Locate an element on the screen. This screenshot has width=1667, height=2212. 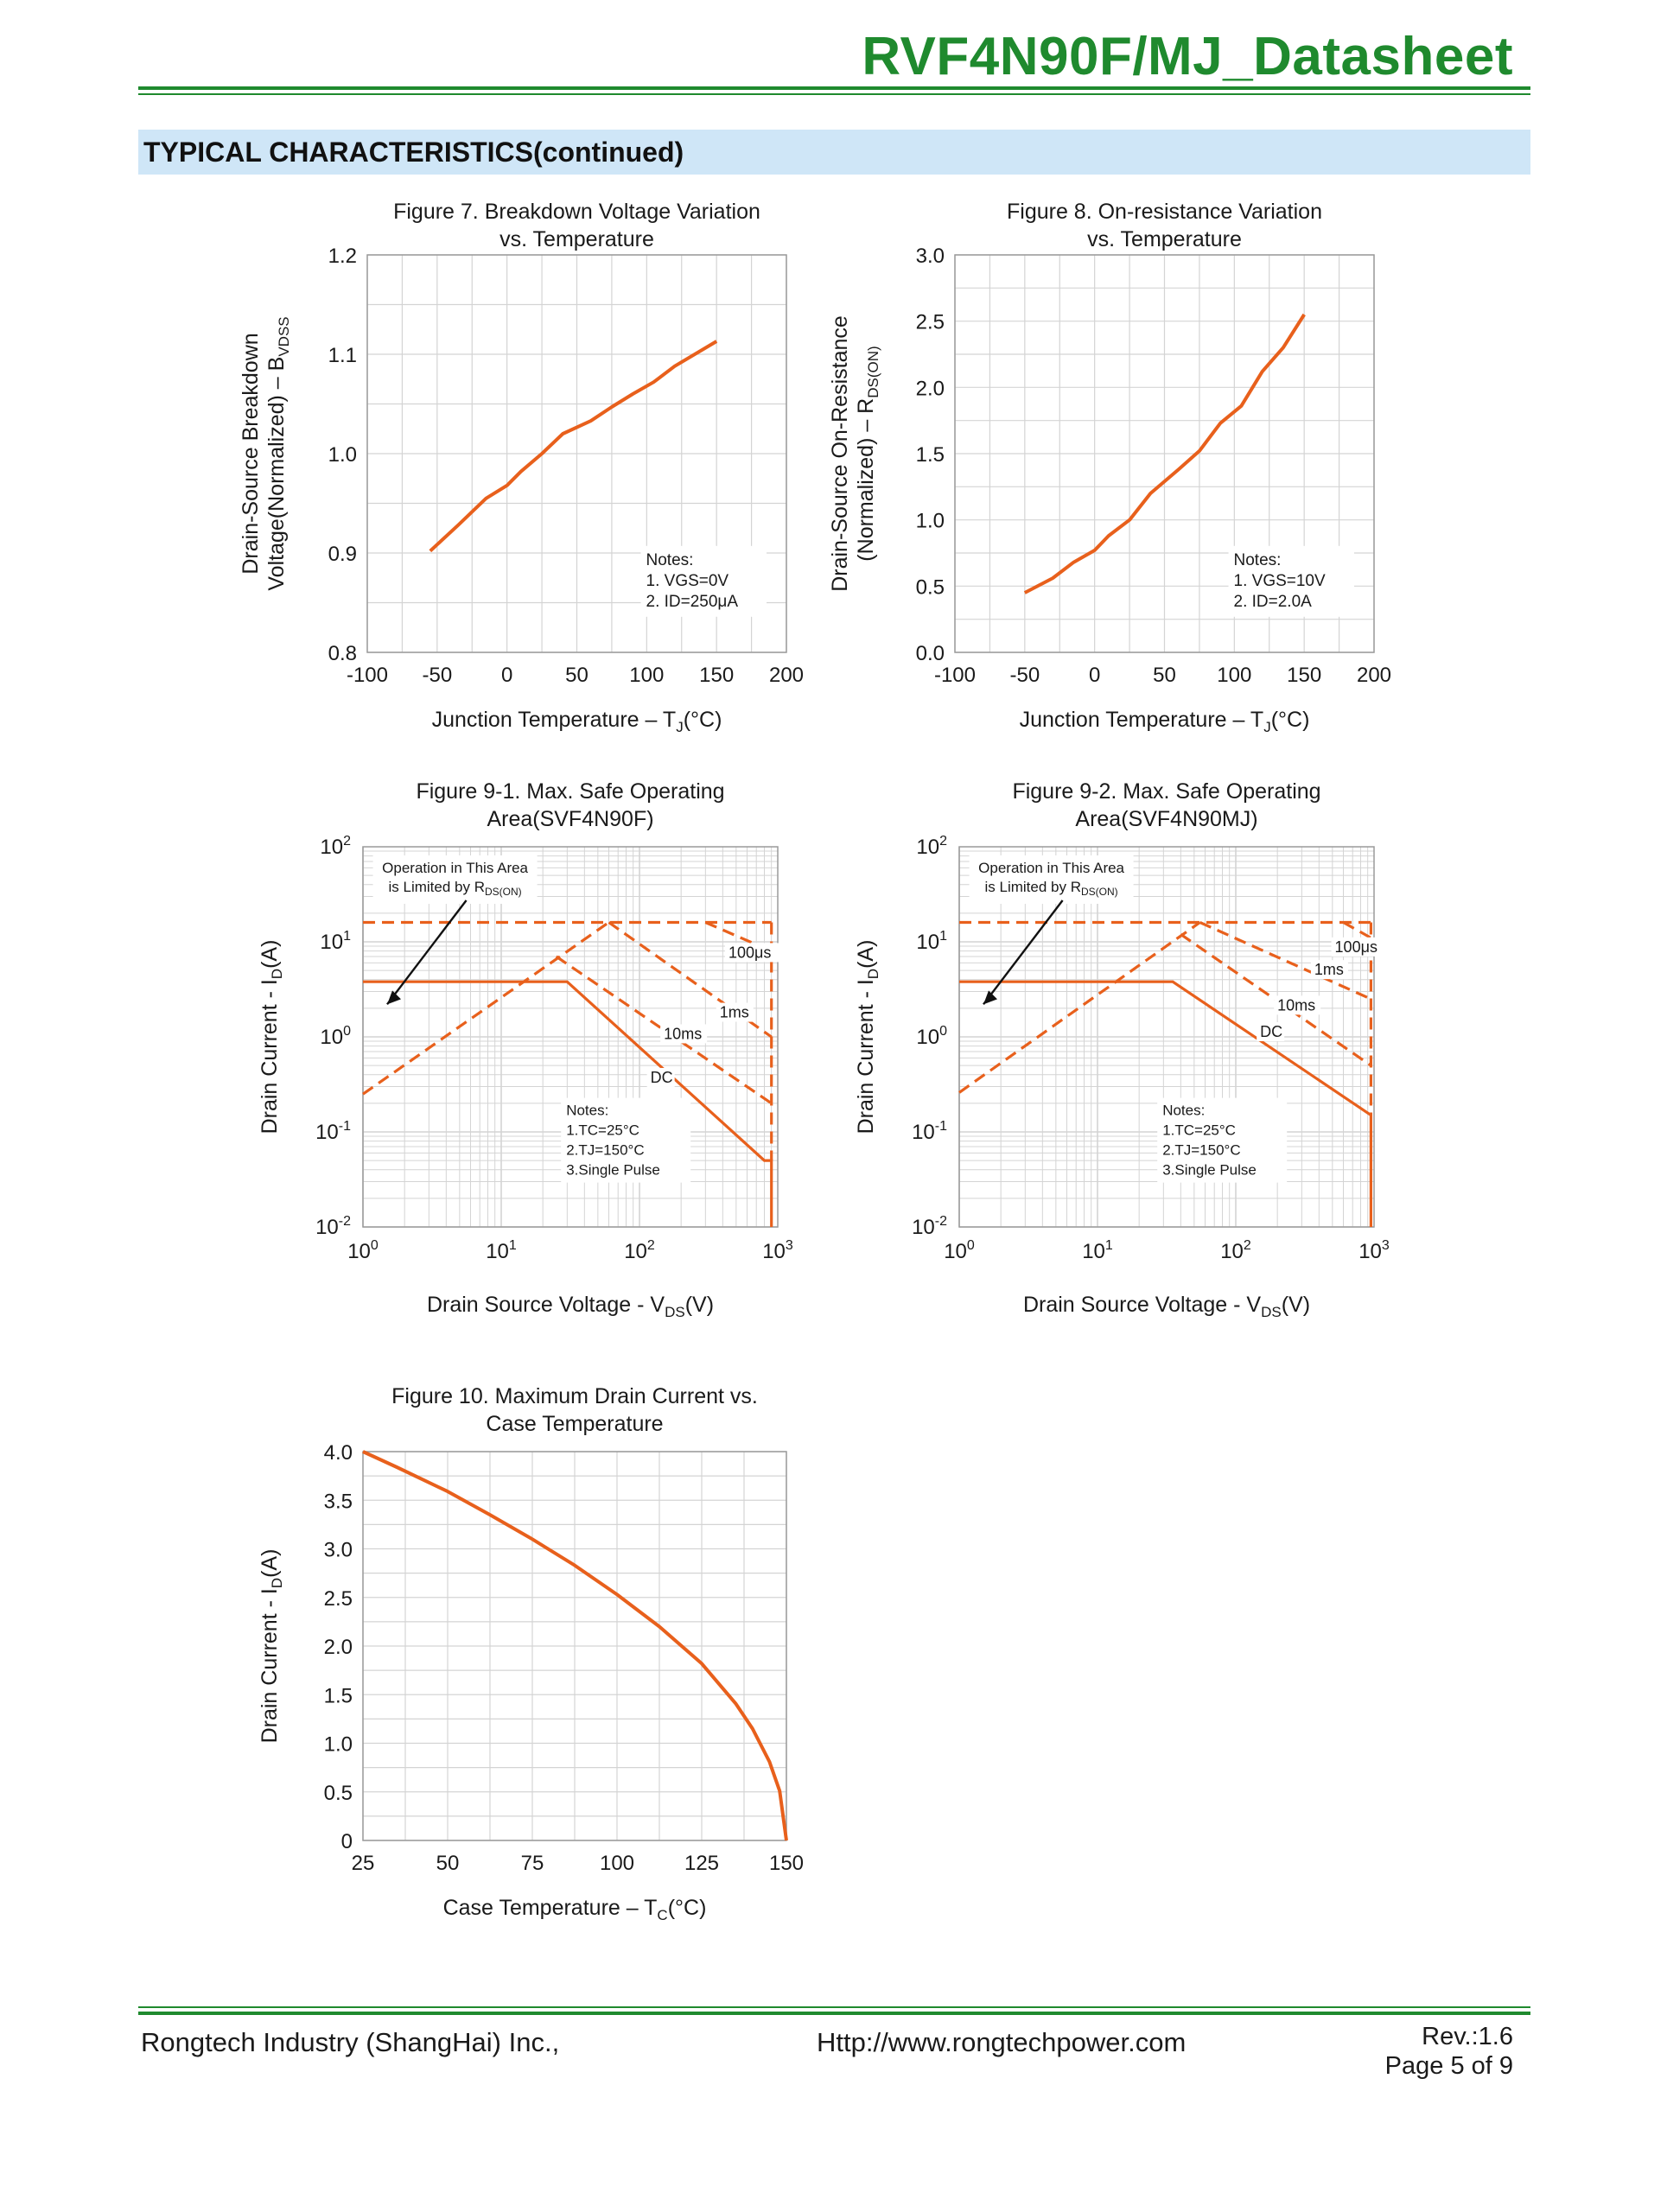
footer-url-link: Http://www.rongtechpower.com is located at coordinates (1002, 2042).